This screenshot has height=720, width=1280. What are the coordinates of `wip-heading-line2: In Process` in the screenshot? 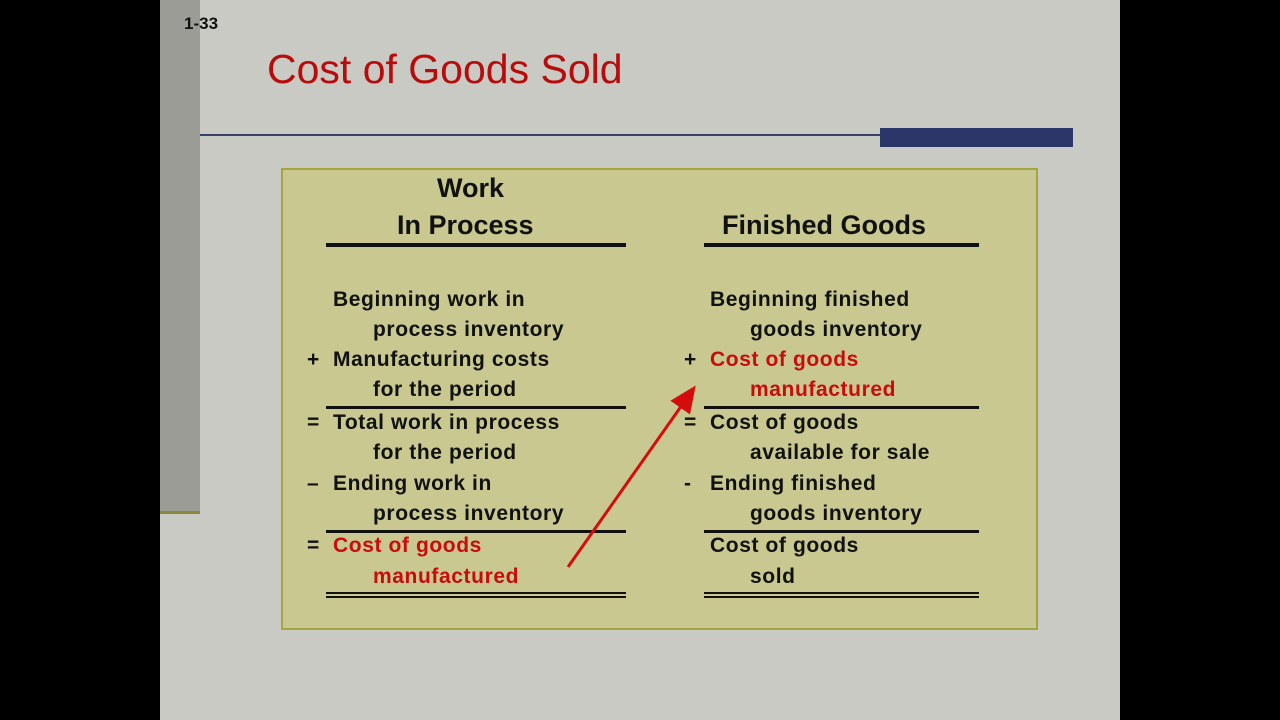 It's located at (465, 225).